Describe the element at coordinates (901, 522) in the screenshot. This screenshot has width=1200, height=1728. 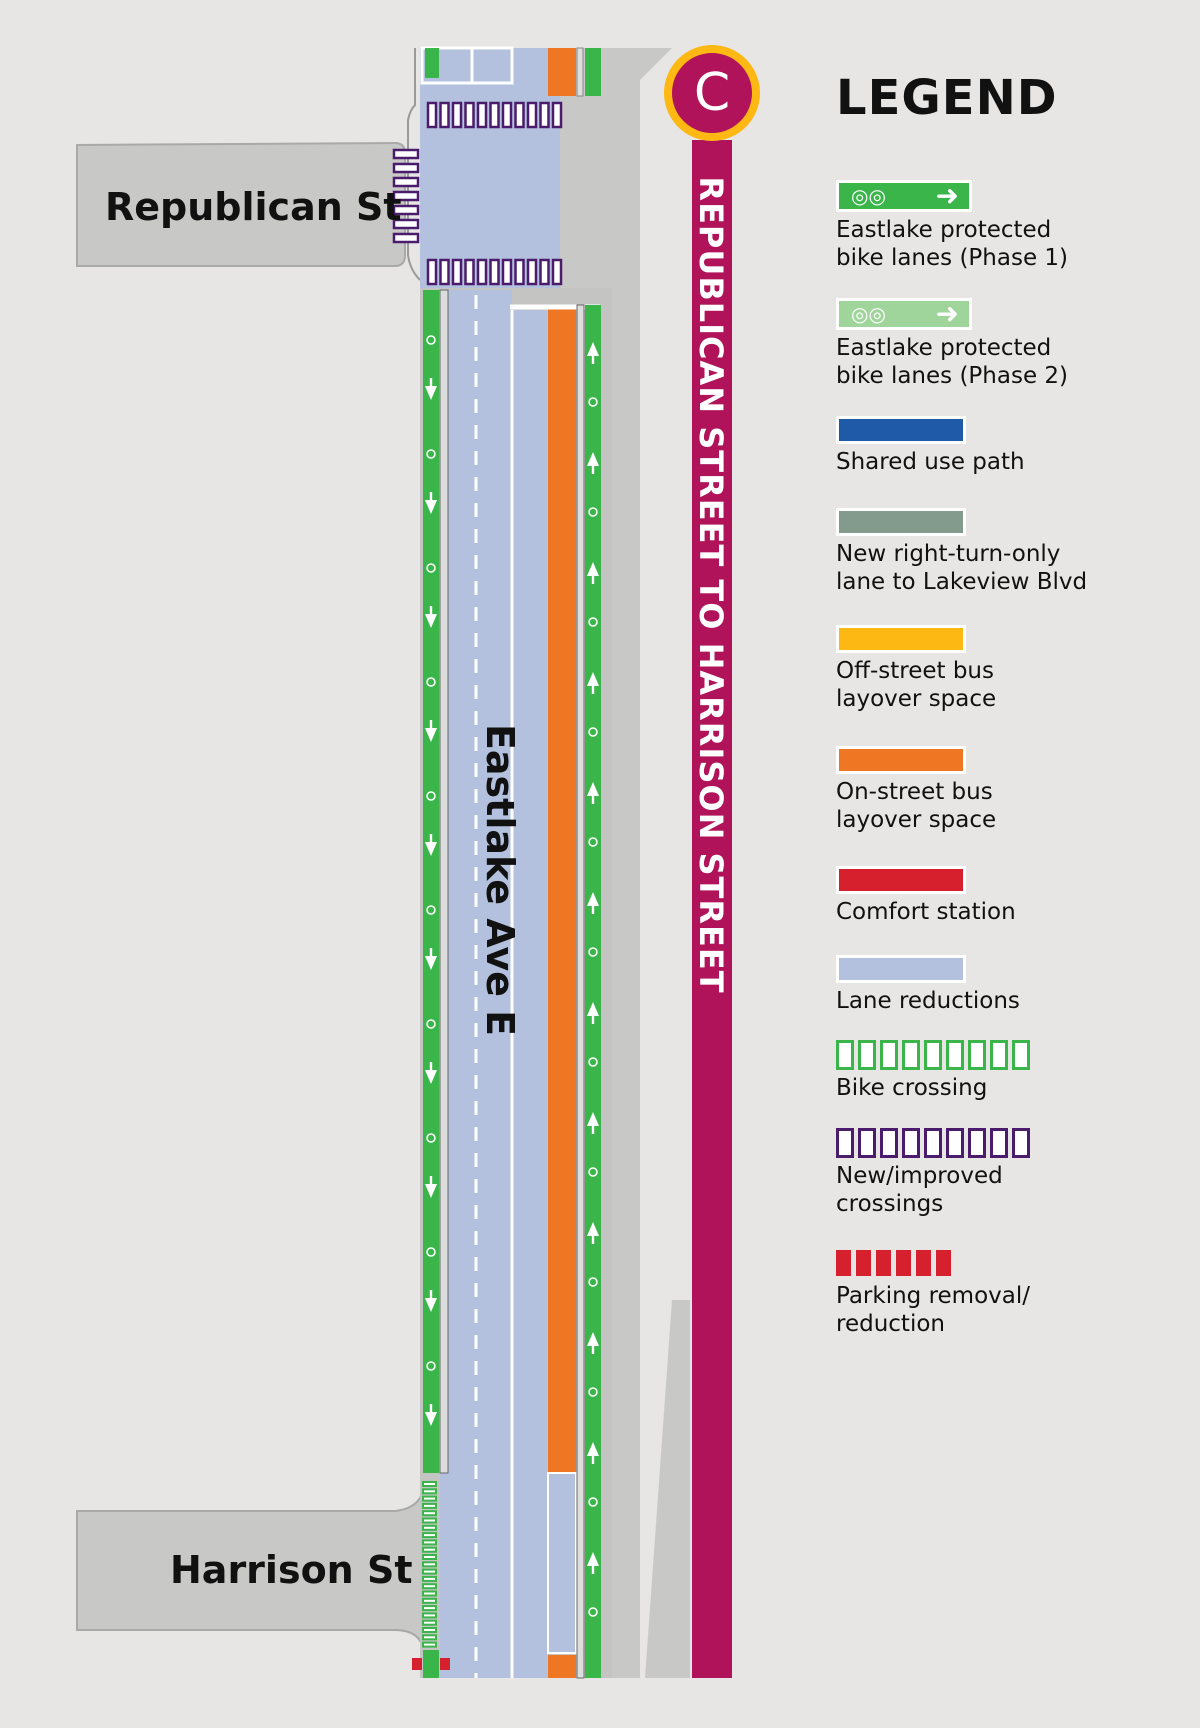
I see `legend-swatch` at that location.